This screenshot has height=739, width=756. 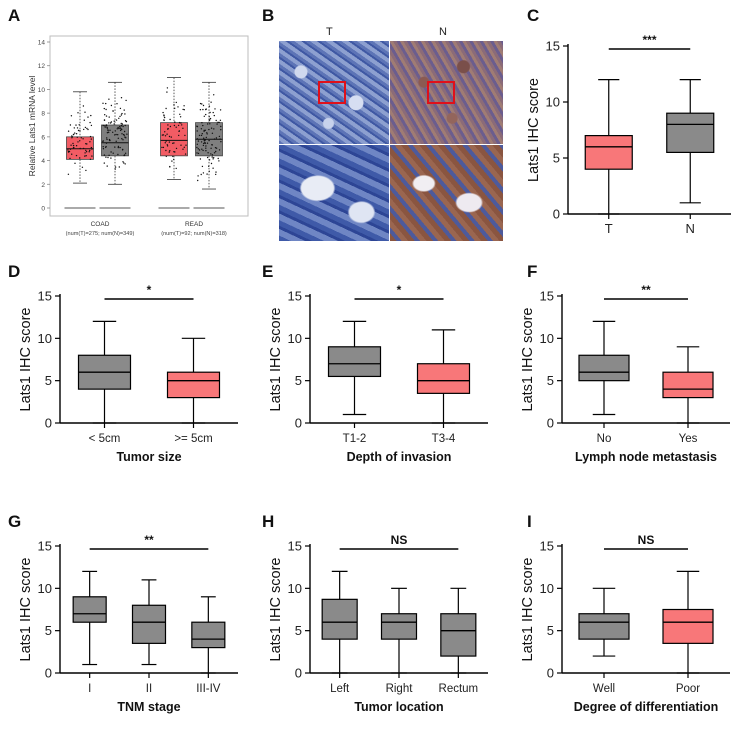 What do you see at coordinates (690, 228) in the screenshot?
I see `c-x-tick-label: N` at bounding box center [690, 228].